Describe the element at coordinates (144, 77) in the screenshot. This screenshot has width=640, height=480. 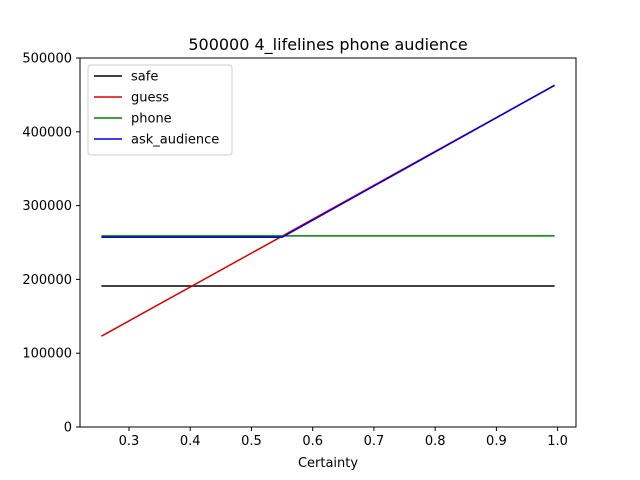
I see `legend-label-safe: safe` at that location.